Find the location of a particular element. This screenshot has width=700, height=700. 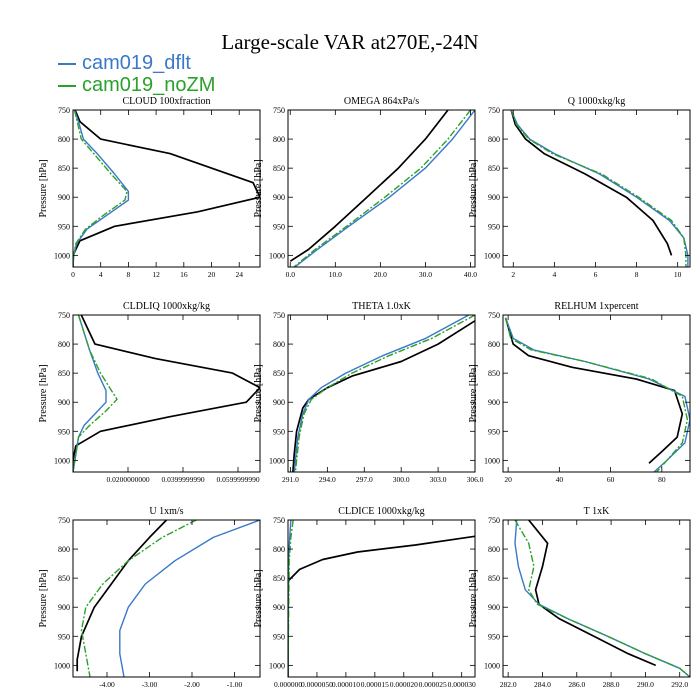

x-tick-label: 2 is located at coordinates (513, 274).